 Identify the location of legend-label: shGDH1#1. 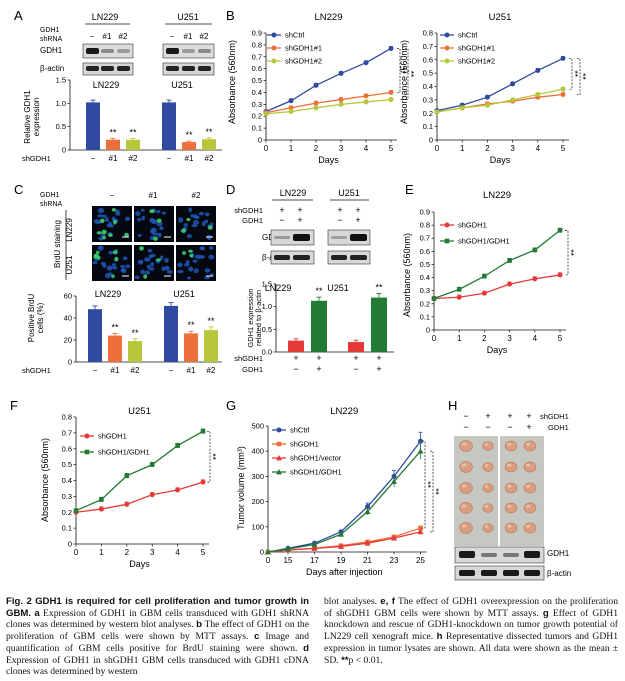
(476, 48).